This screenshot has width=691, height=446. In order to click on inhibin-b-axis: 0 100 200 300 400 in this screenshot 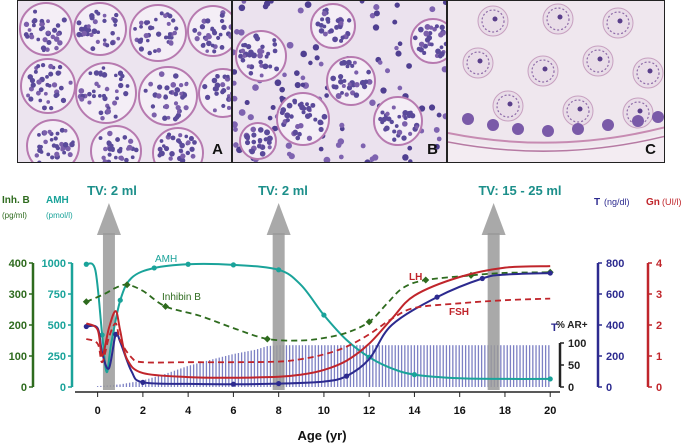, I will do `click(22, 326)`.